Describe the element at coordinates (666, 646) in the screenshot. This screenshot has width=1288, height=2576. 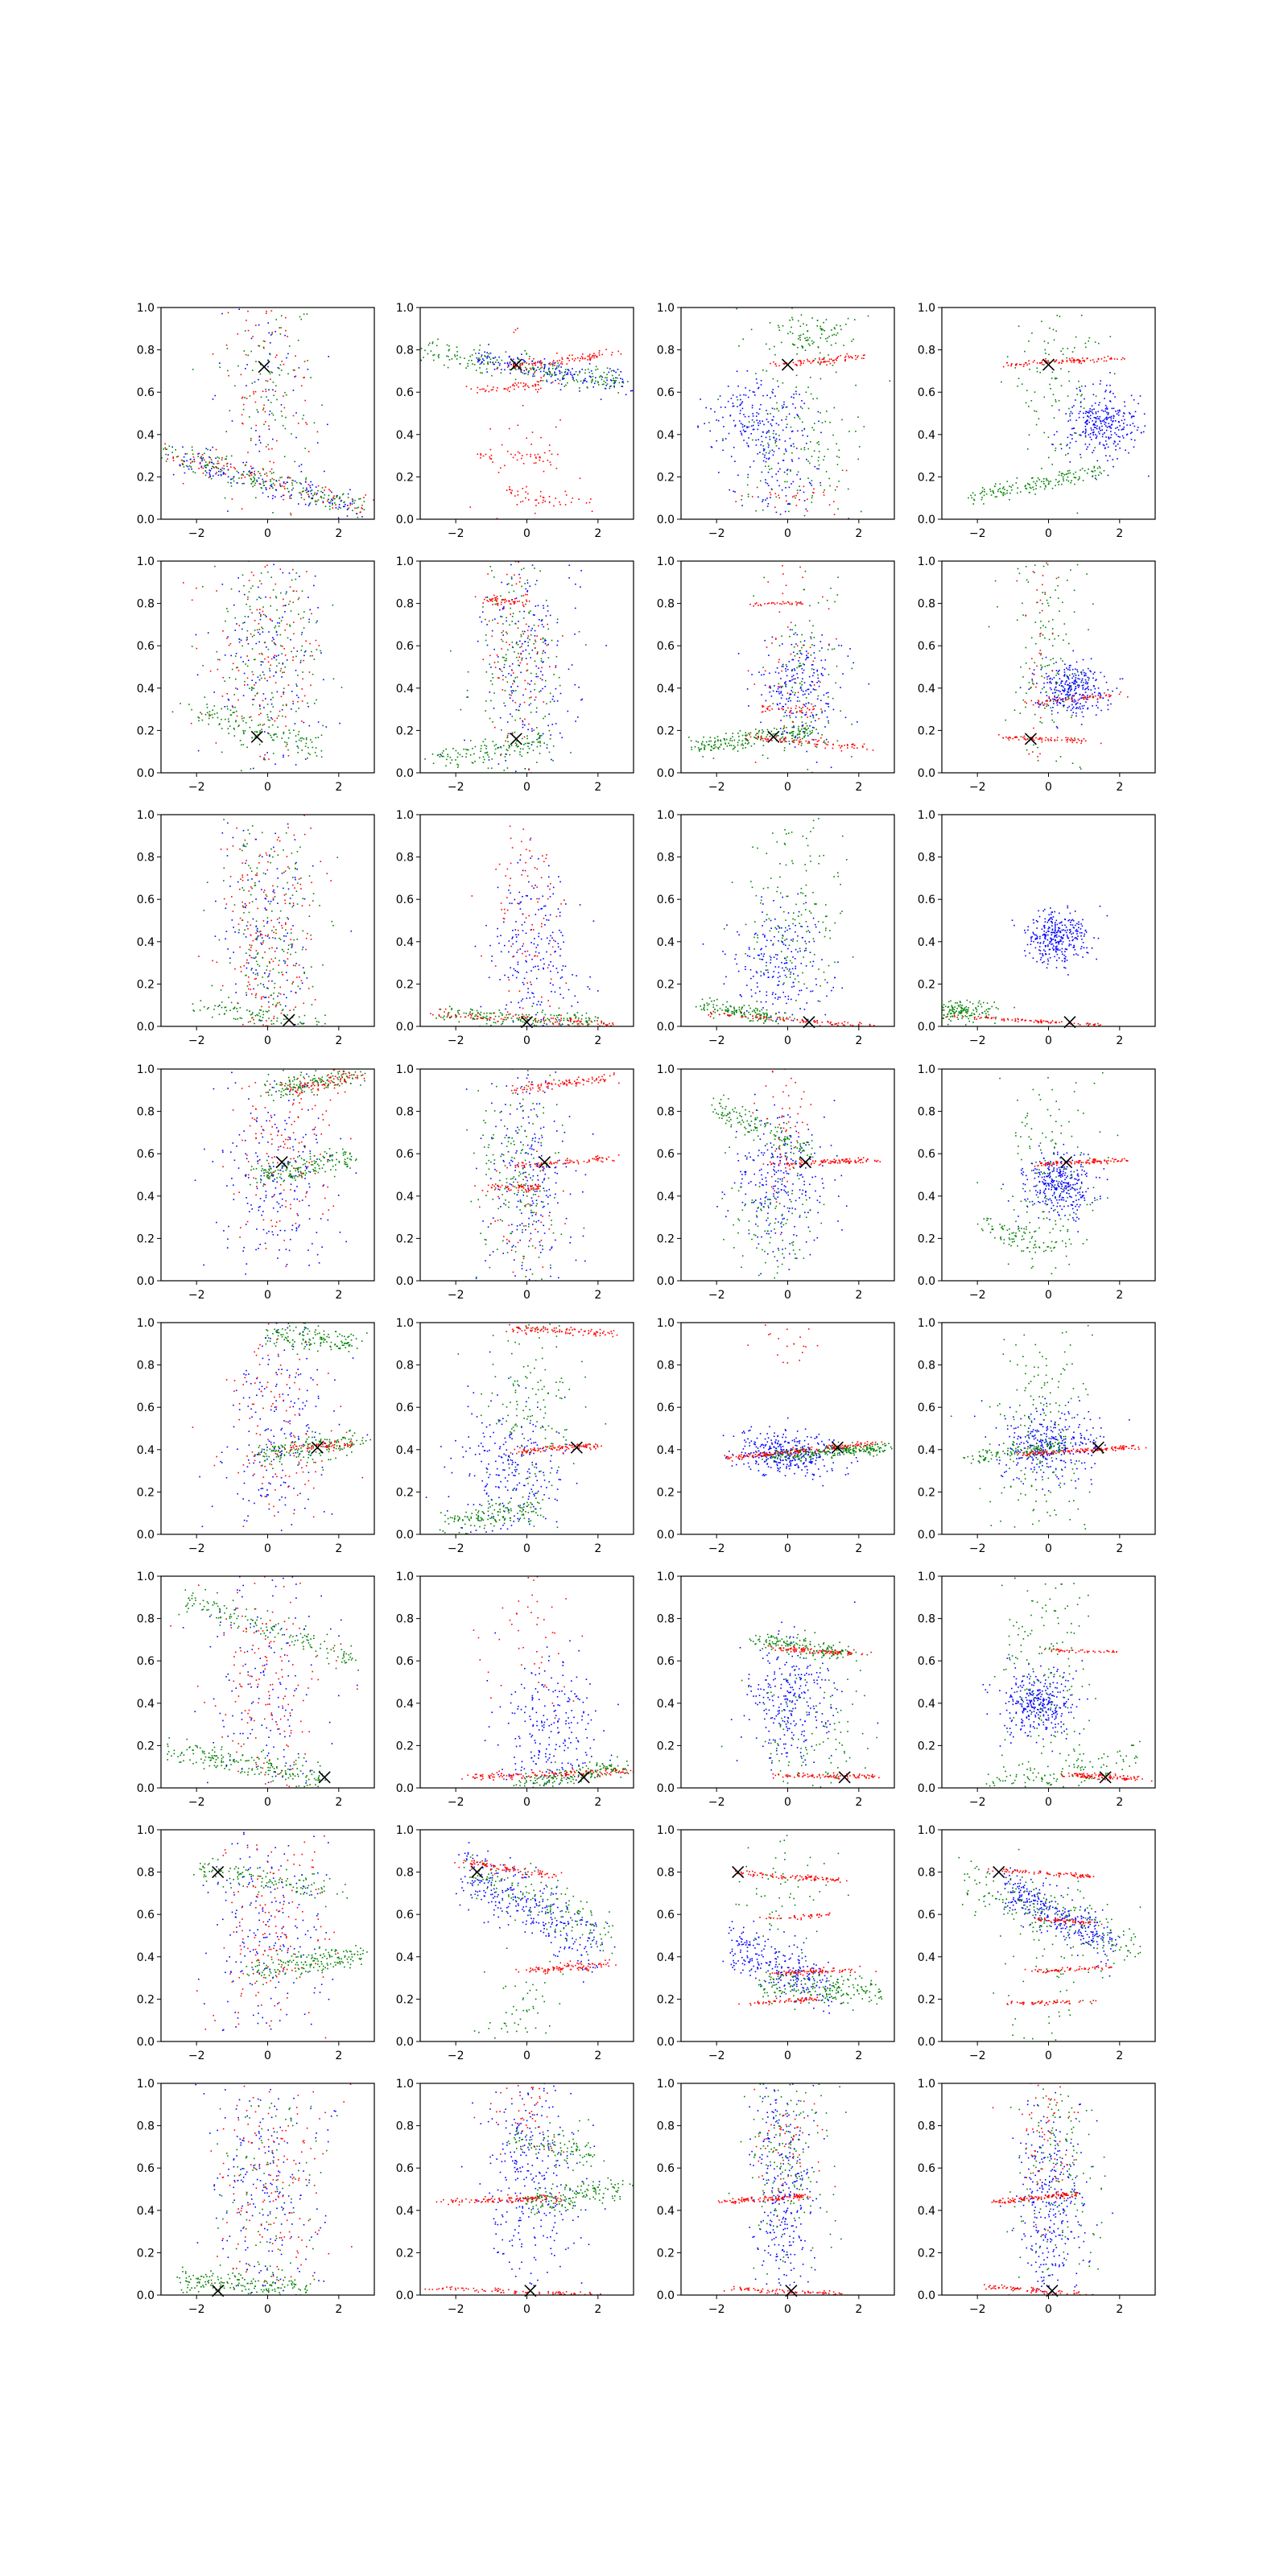
I see `y-tick-label: 0.6` at that location.